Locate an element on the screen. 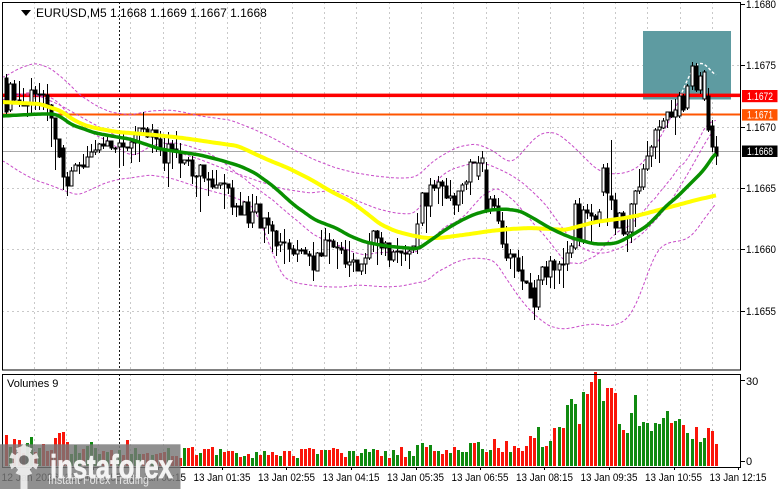  svg-text: 13 Jan 10:55 is located at coordinates (673, 478).